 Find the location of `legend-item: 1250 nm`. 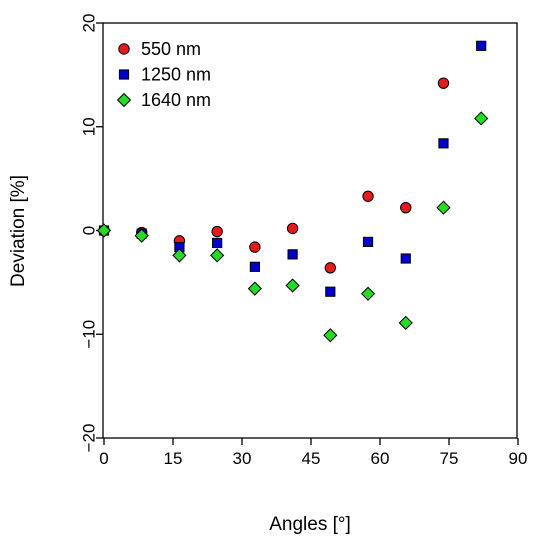

legend-item: 1250 nm is located at coordinates (164, 75).